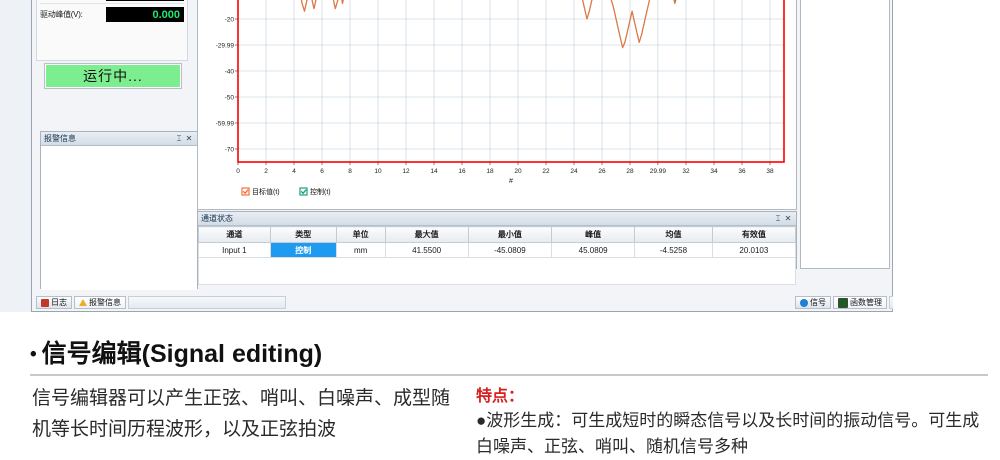 Image resolution: width=1000 pixels, height=460 pixels. Describe the element at coordinates (294, 171) in the screenshot. I see `svg-text: 4` at that location.